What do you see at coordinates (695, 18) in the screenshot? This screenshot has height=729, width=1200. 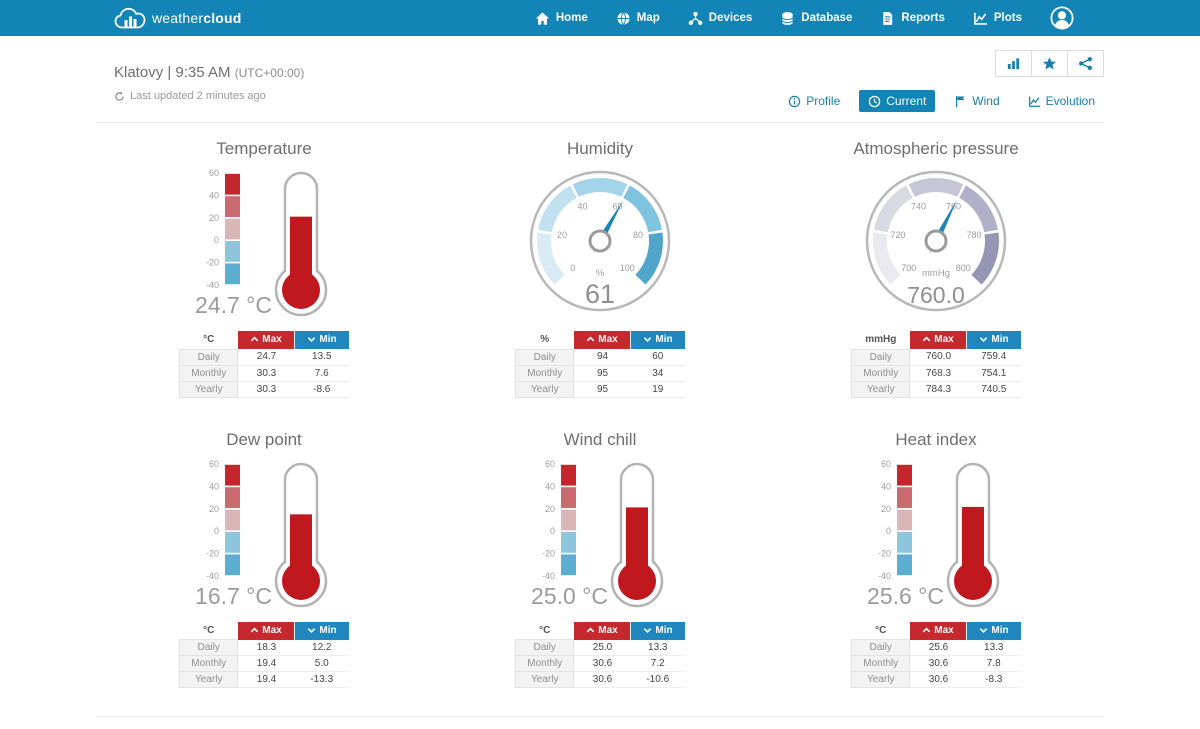 I see `devices-icon` at bounding box center [695, 18].